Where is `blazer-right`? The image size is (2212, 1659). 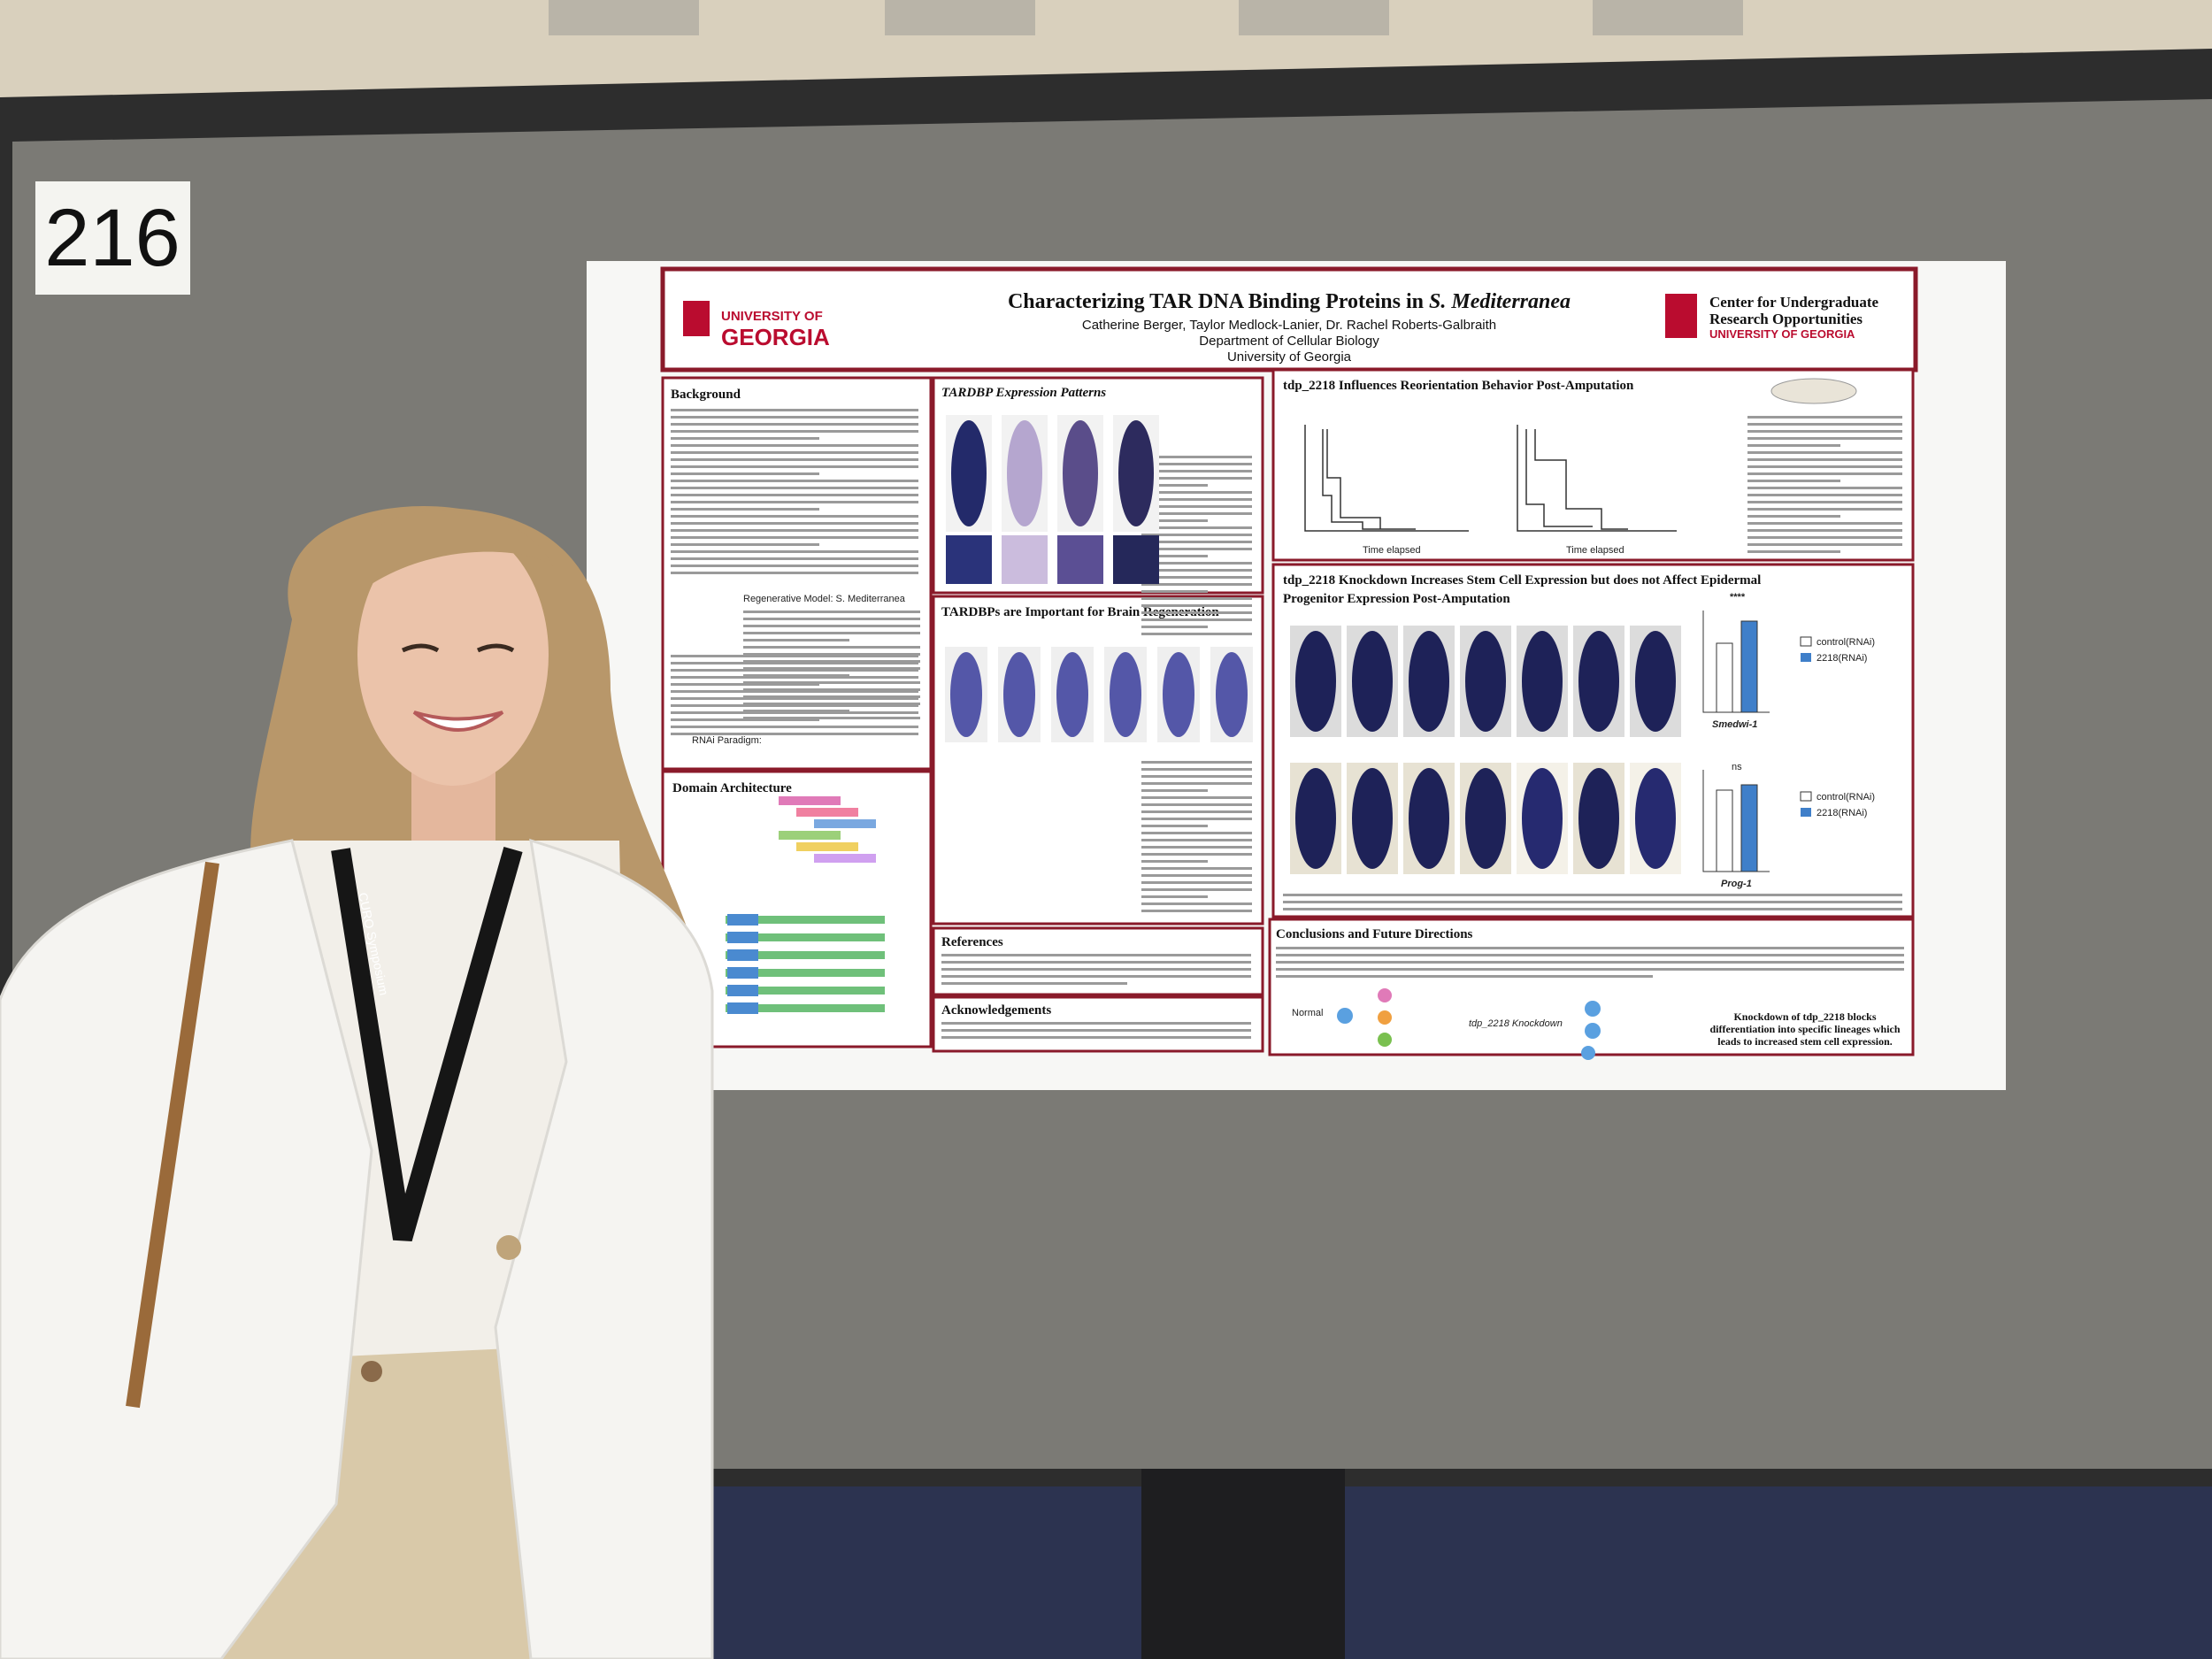
blazer-right is located at coordinates (604, 1249).